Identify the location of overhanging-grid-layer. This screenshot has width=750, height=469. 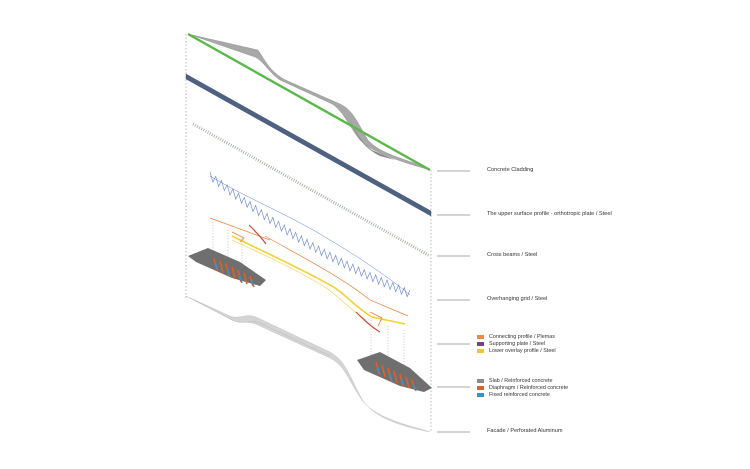
(310, 234).